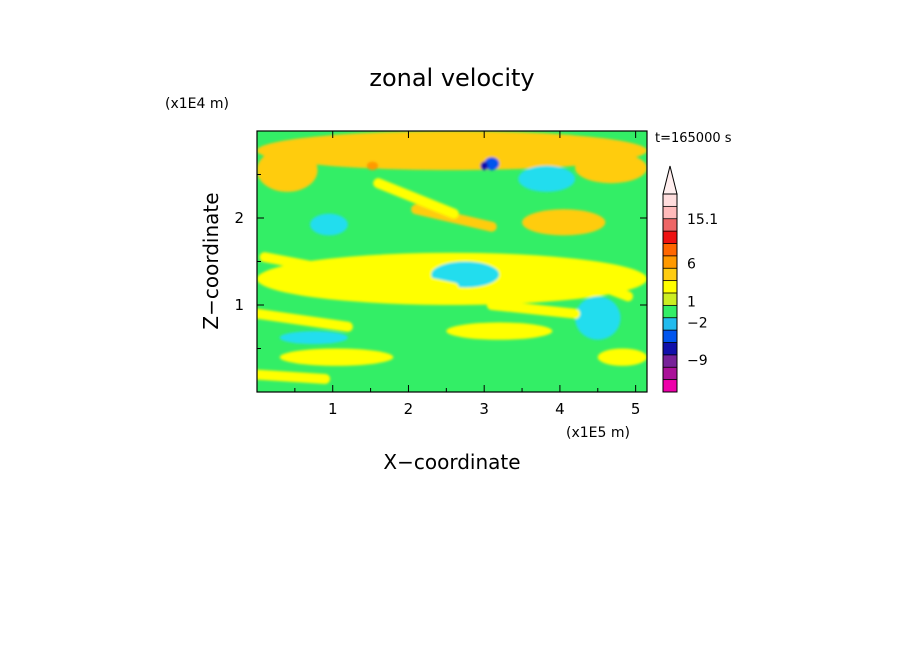 This screenshot has height=658, width=904. What do you see at coordinates (690, 279) in the screenshot?
I see `colorbar: 15.1 6 1 −2 −9` at bounding box center [690, 279].